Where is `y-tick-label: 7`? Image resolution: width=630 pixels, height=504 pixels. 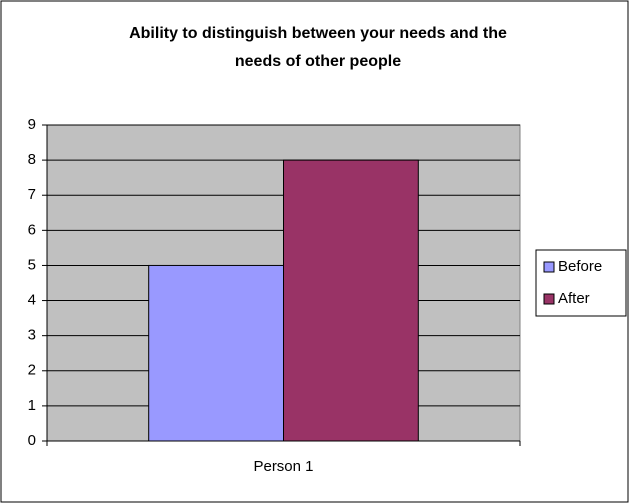
y-tick-label: 7 is located at coordinates (32, 194).